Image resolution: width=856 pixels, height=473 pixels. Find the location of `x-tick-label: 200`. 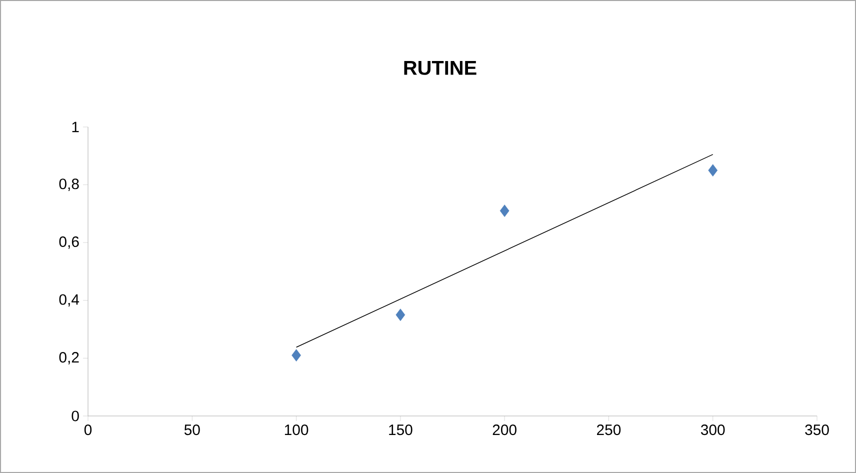

x-tick-label: 200 is located at coordinates (504, 430).